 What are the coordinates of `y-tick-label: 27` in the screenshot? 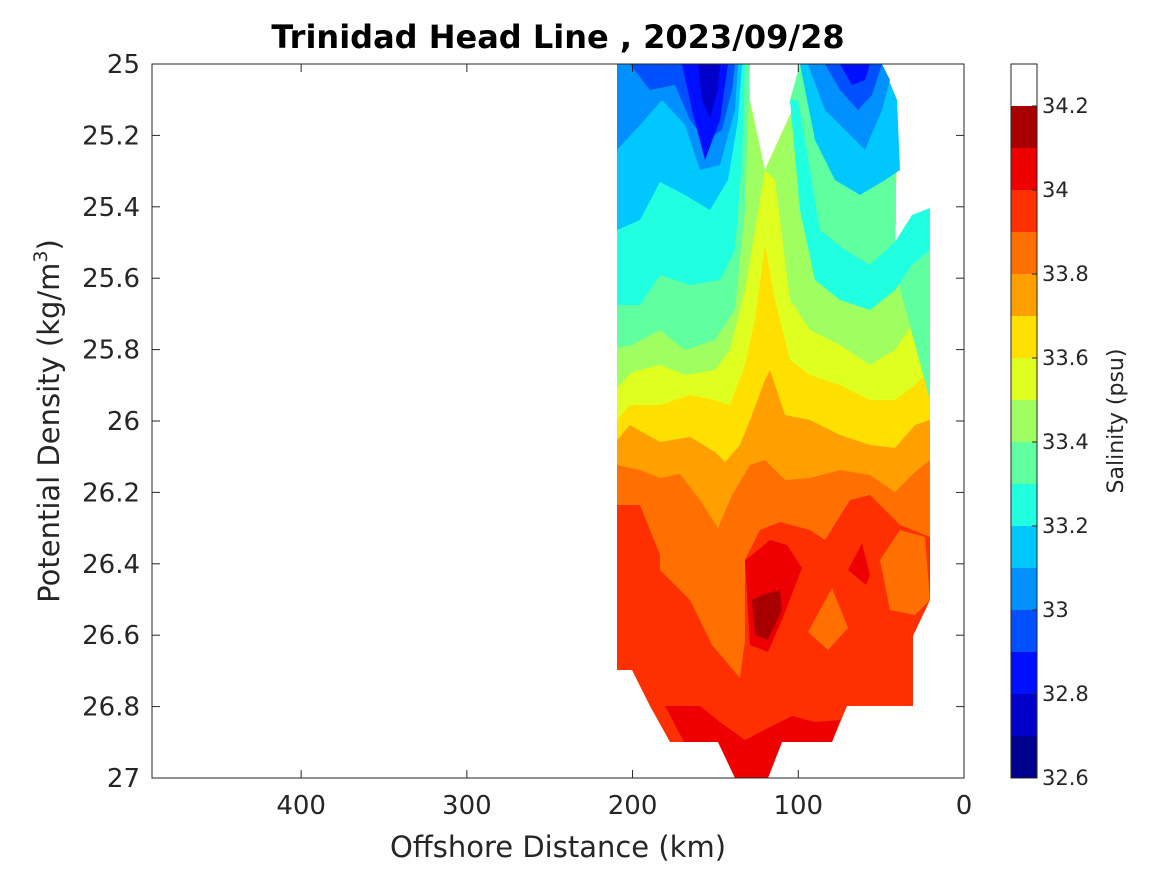 It's located at (123, 779).